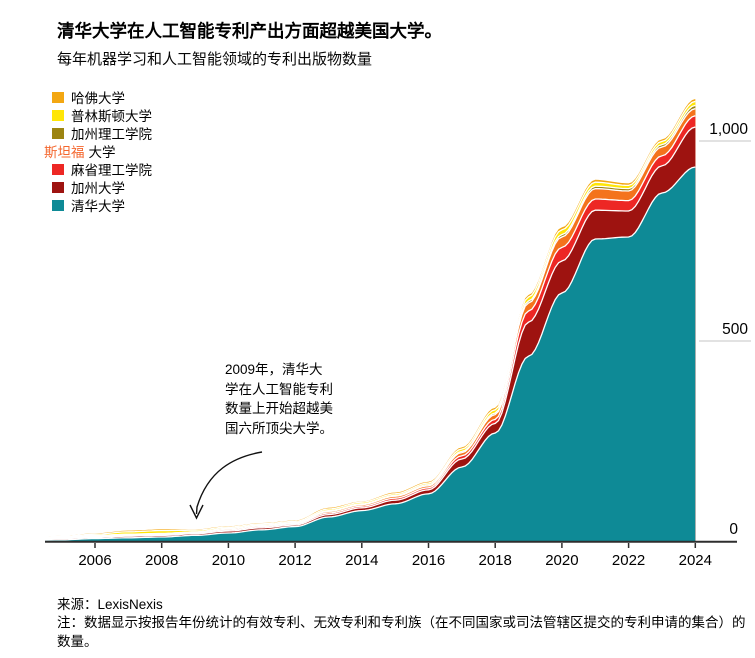  Describe the element at coordinates (215, 59) in the screenshot. I see `page-subtitle: 每年机器学习和人工智能领域的专利出版物数量` at that location.